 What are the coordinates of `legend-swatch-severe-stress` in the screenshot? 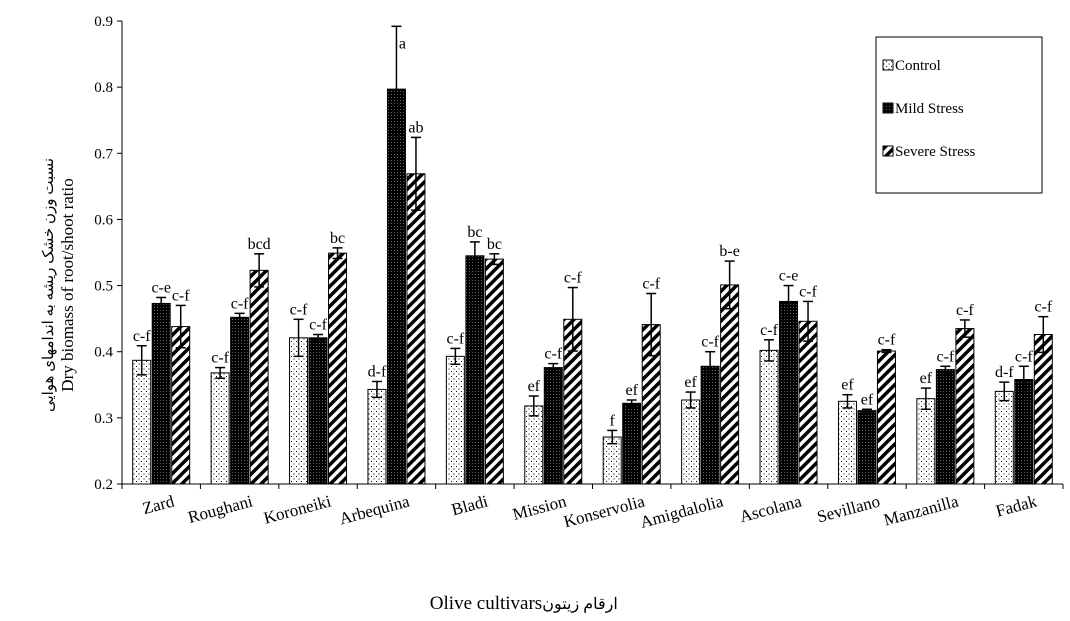 It's located at (888, 151).